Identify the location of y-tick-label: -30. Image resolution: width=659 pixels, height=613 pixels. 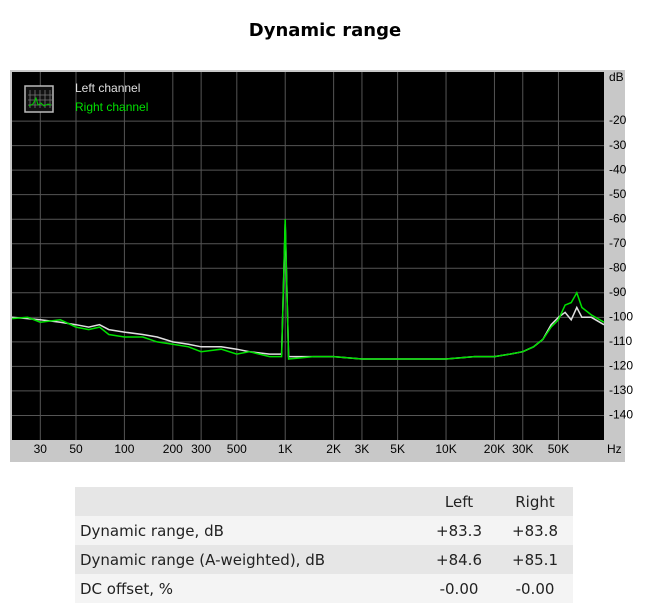
(618, 145).